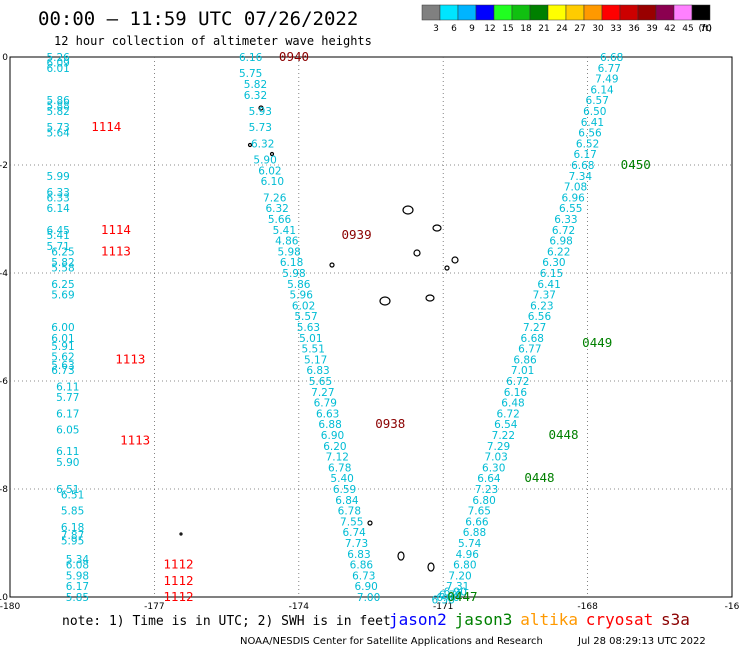 This screenshot has width=740, height=650. I want to click on wave-height-value: 5.95, so click(72, 541).